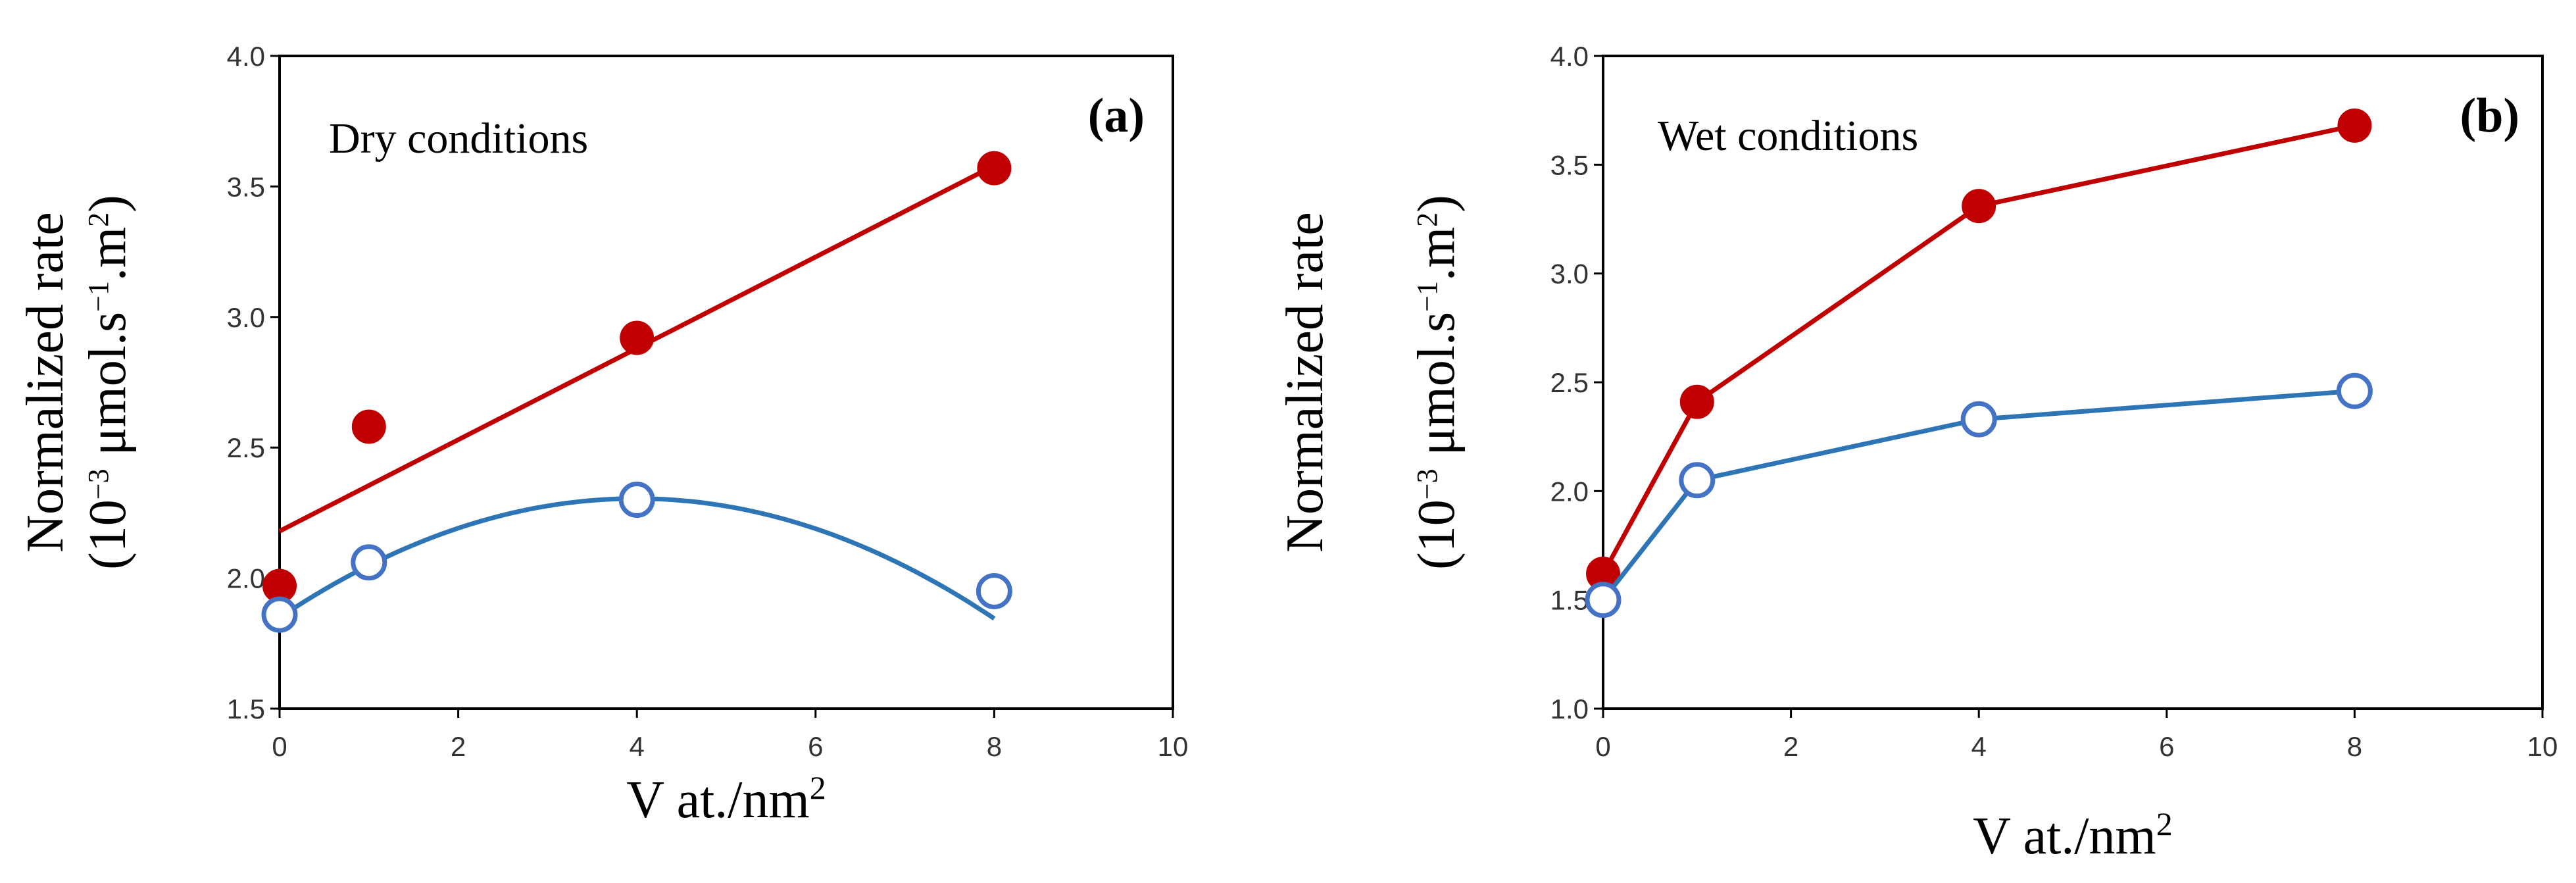 This screenshot has height=883, width=2576. Describe the element at coordinates (246, 317) in the screenshot. I see `y-tick-label-a-3: 3.0` at that location.